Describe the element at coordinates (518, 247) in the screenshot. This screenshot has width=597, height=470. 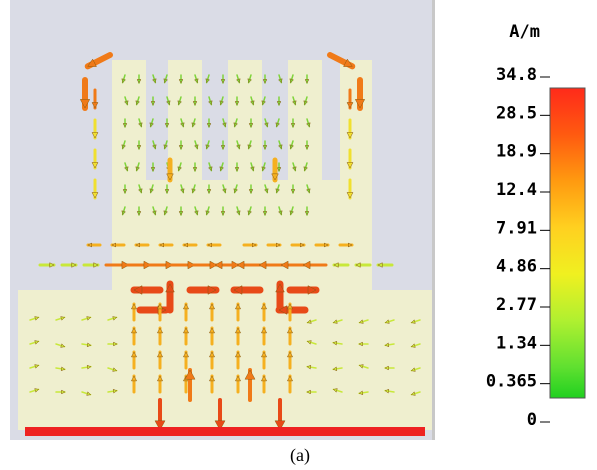
I see `colorbar-labels: 34.8 28.5 18.9 12.4 7.91 4.86 2.77 1.34 0.365 0` at that location.